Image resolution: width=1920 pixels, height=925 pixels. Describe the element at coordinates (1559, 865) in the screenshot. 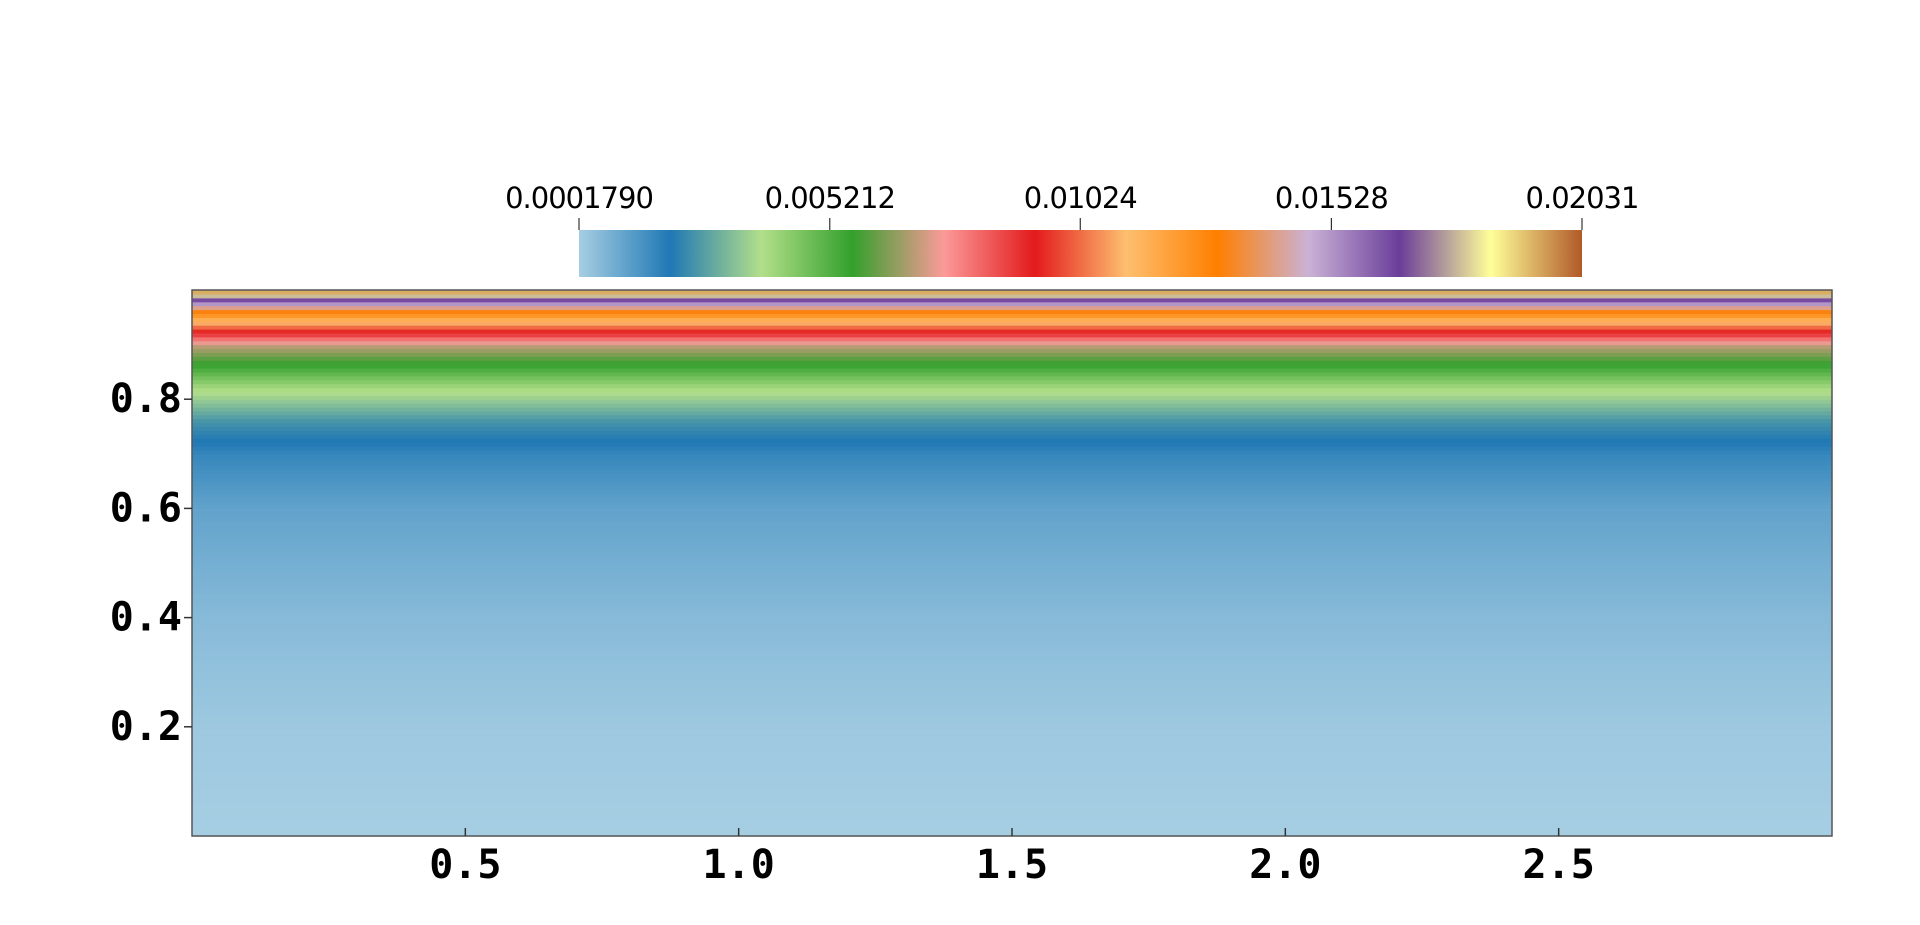

I see `x-tick-label: 2.5` at that location.